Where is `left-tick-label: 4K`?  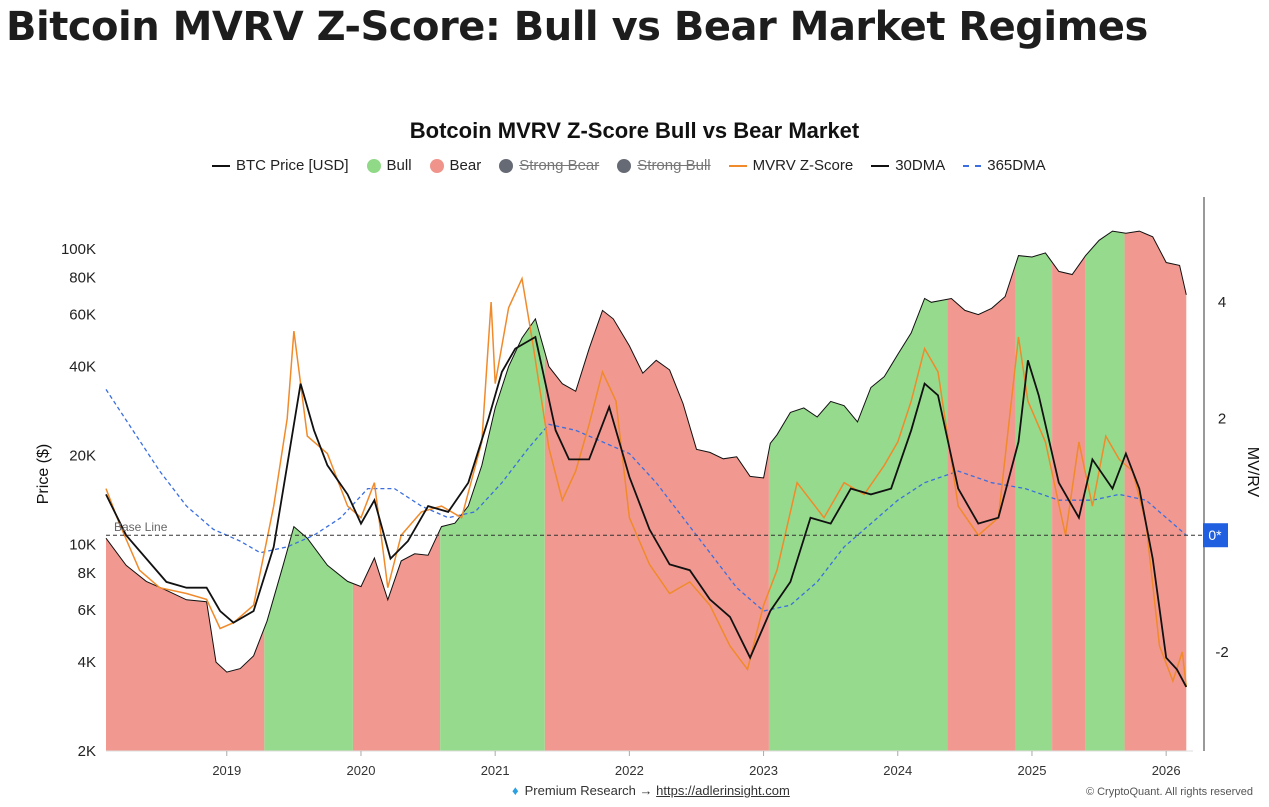
left-tick-label: 4K is located at coordinates (87, 662).